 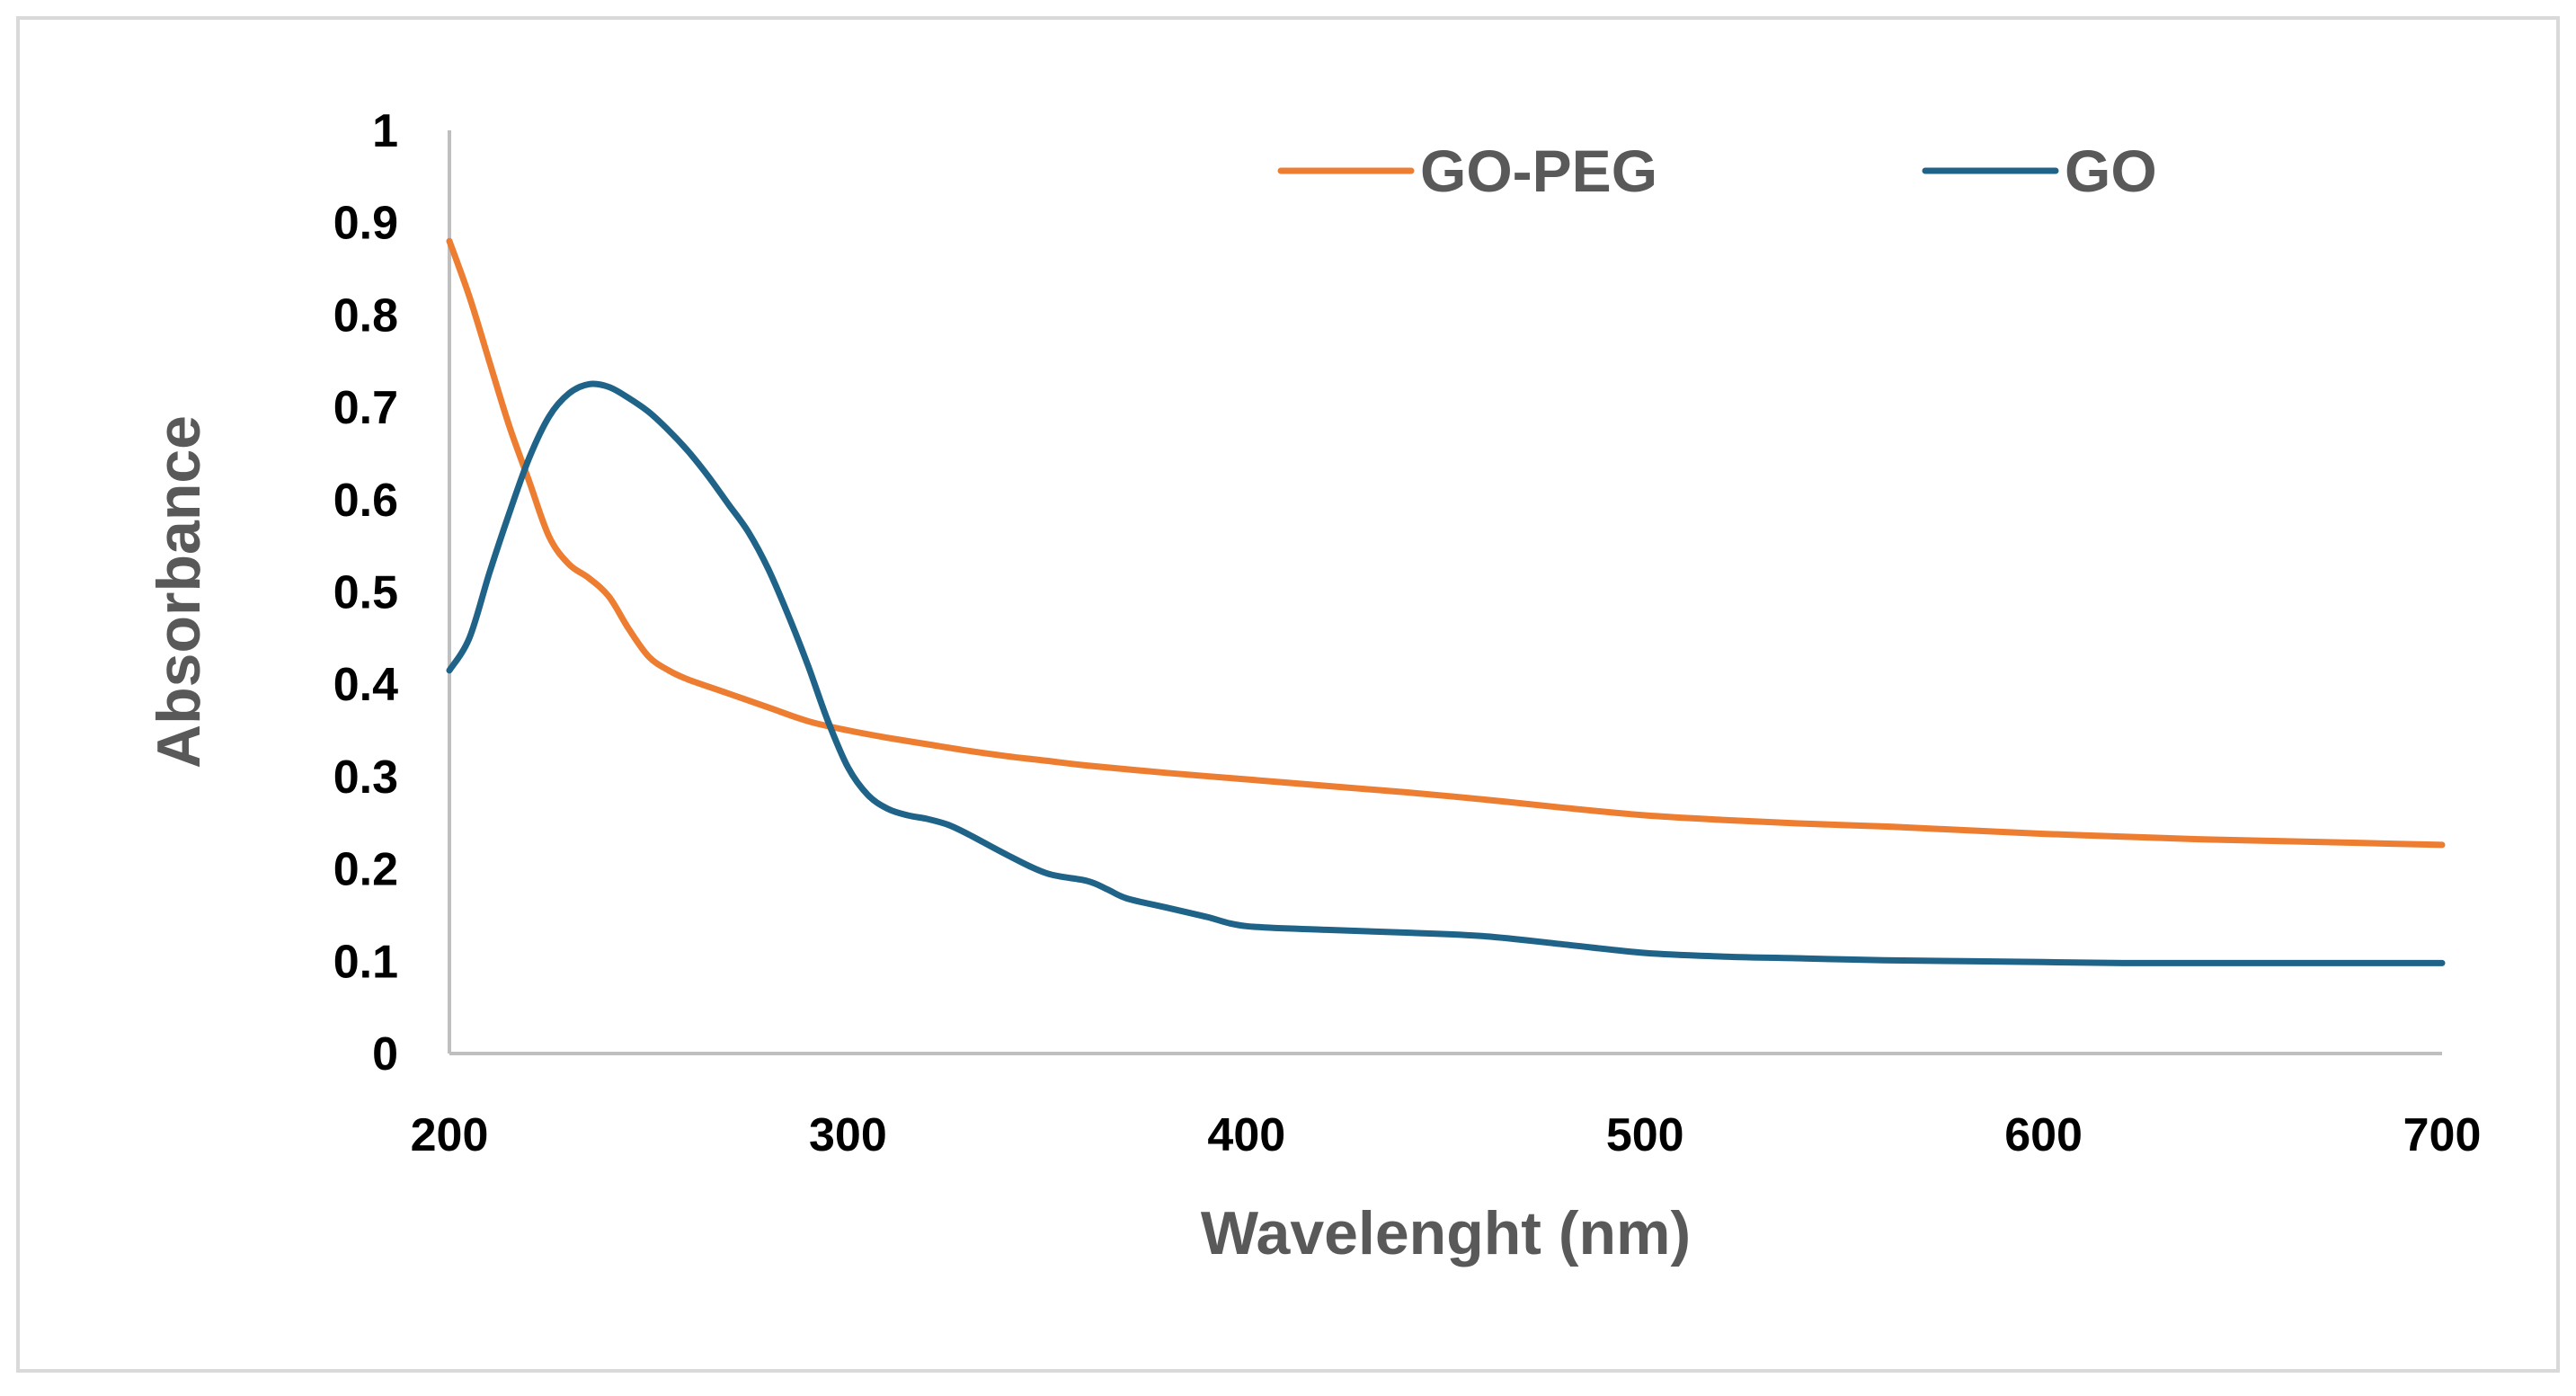 I want to click on y-tick-label: 0.8, so click(x=365, y=315).